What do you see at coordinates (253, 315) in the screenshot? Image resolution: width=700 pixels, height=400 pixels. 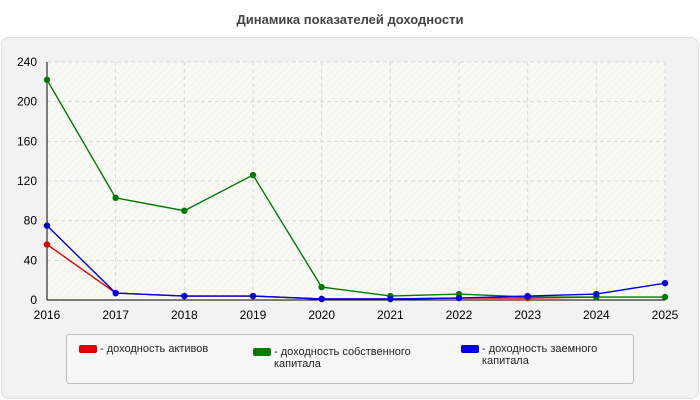 I see `x-tick-label: 2019` at bounding box center [253, 315].